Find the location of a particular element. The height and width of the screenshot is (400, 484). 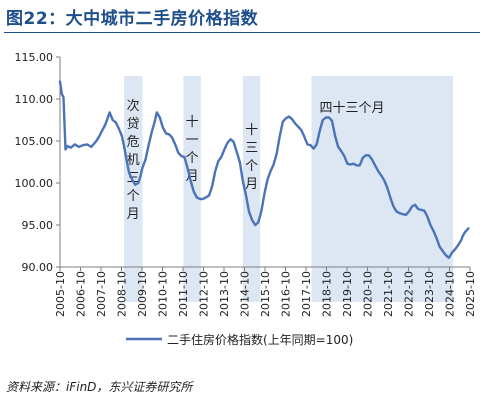

x-tick-label: 2021-10 is located at coordinates (388, 294).